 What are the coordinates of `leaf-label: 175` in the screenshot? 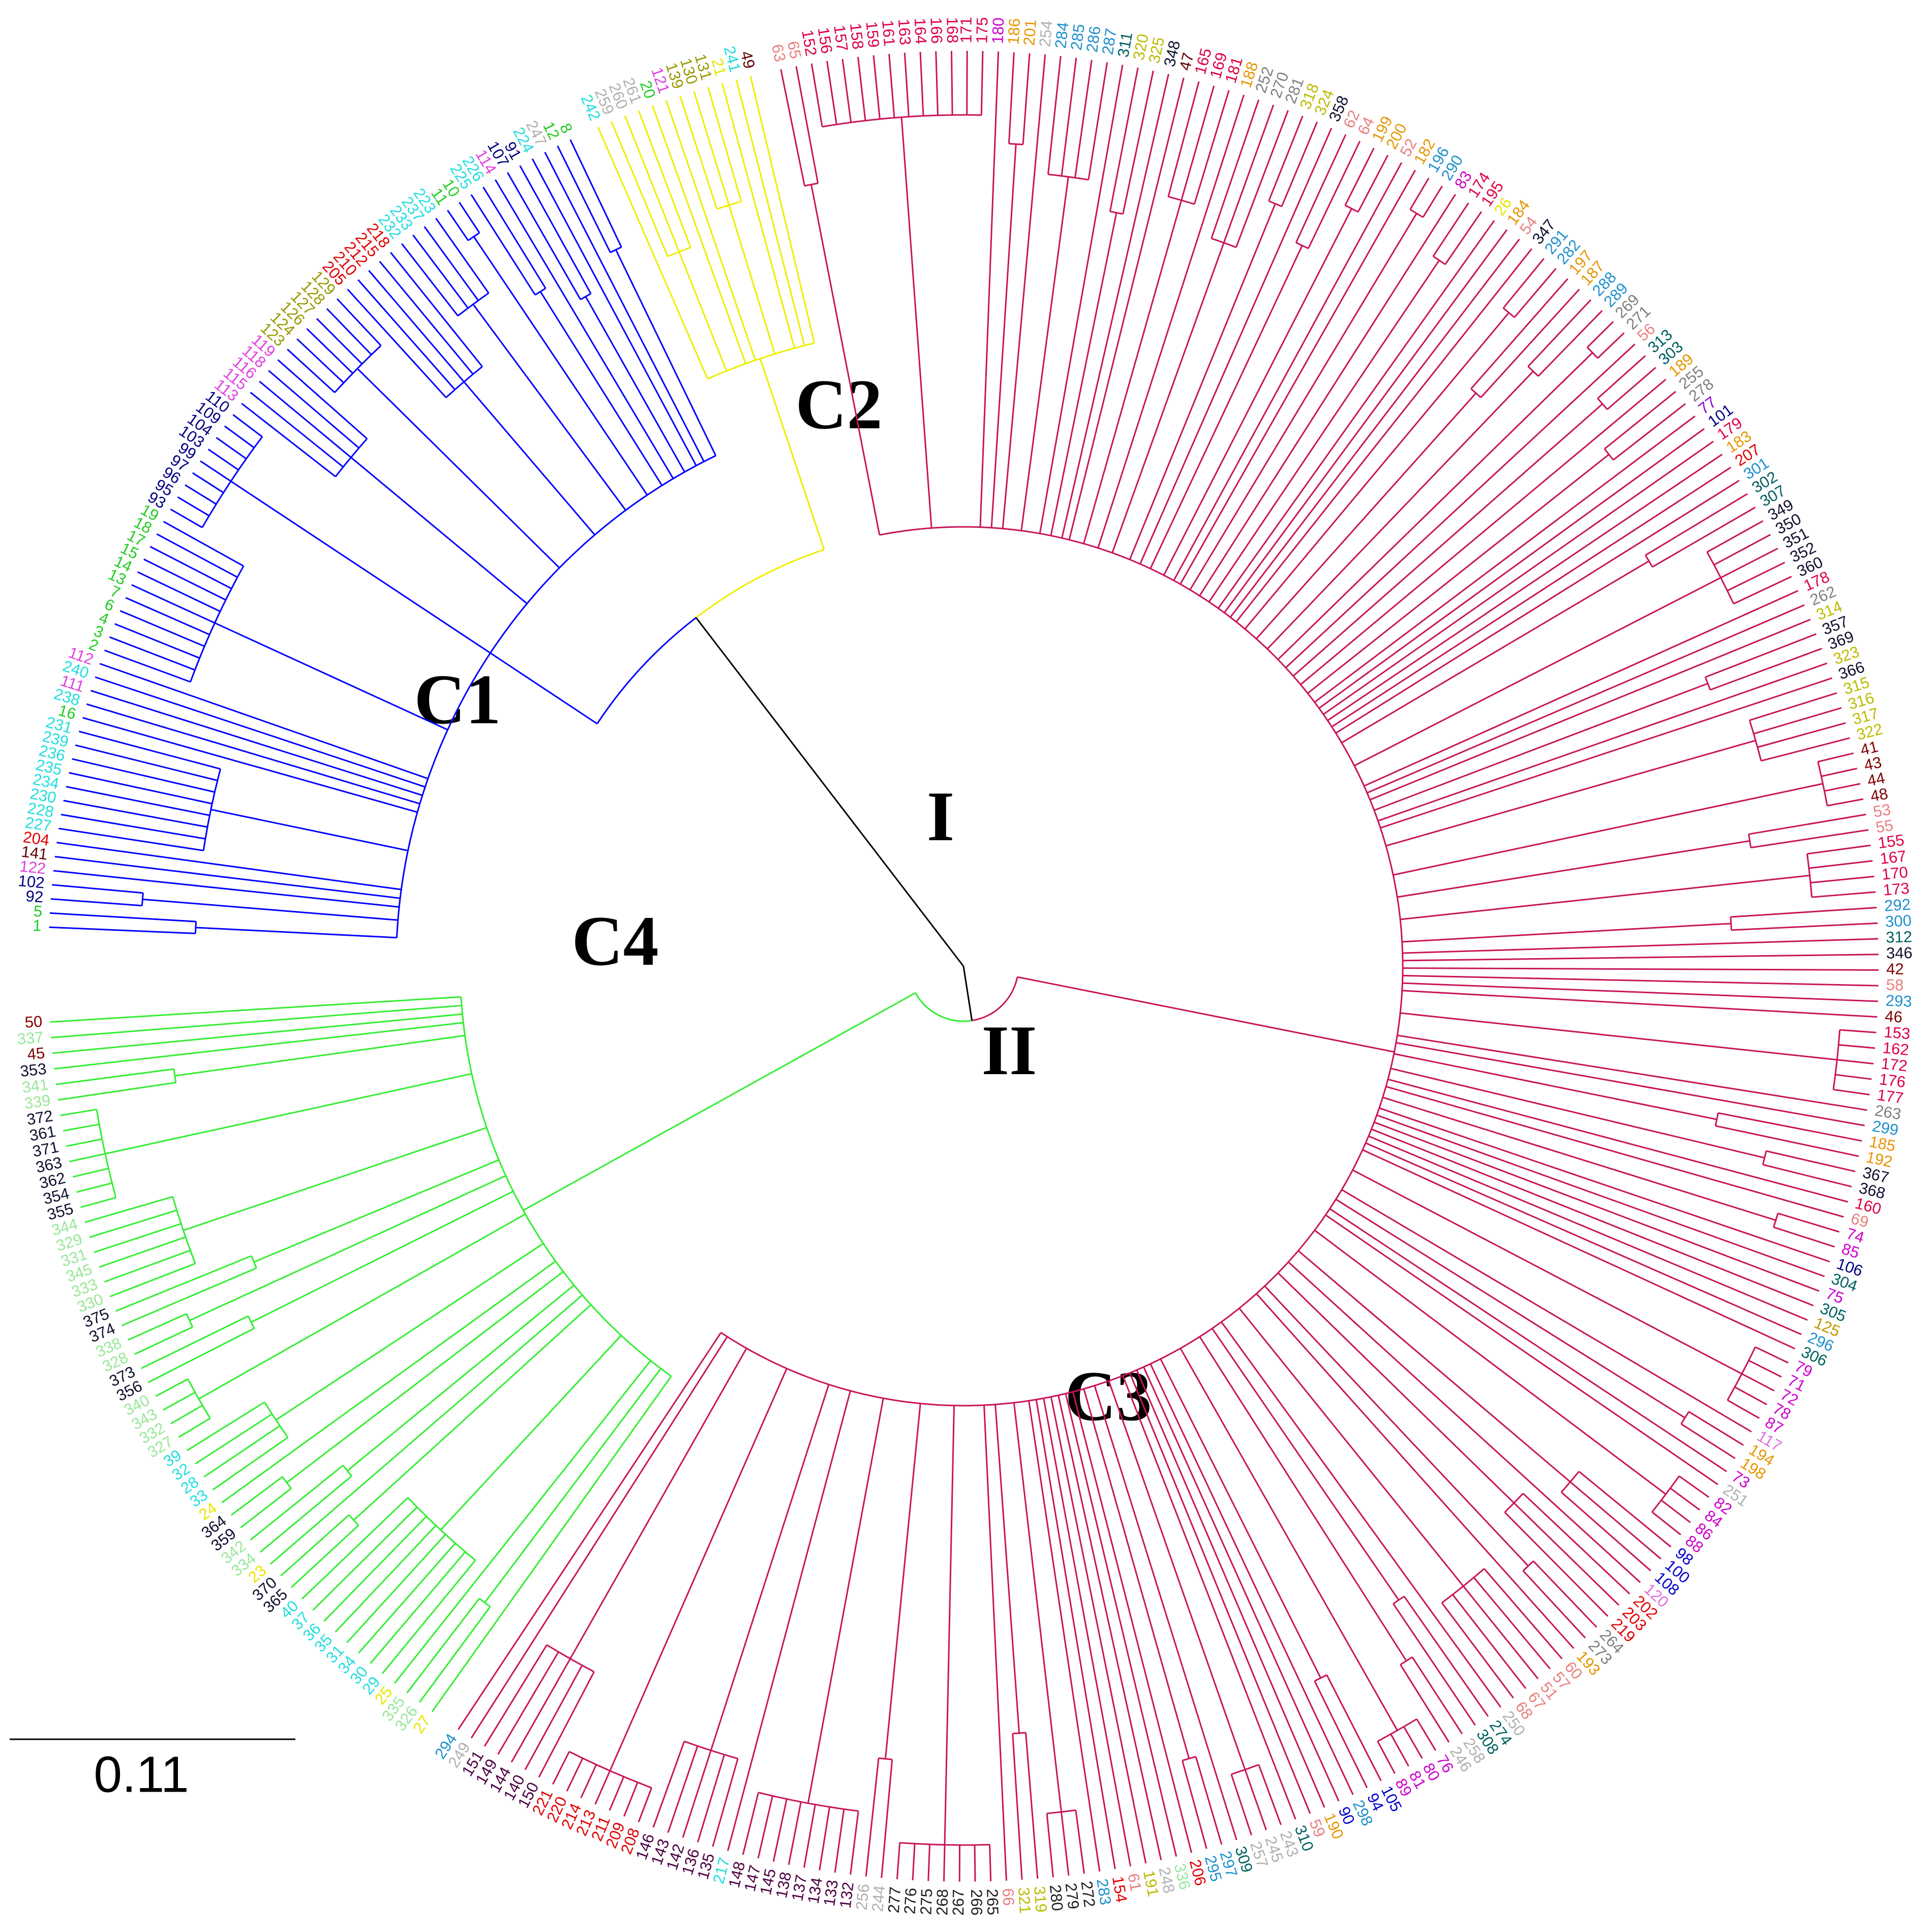 It's located at (982, 30).